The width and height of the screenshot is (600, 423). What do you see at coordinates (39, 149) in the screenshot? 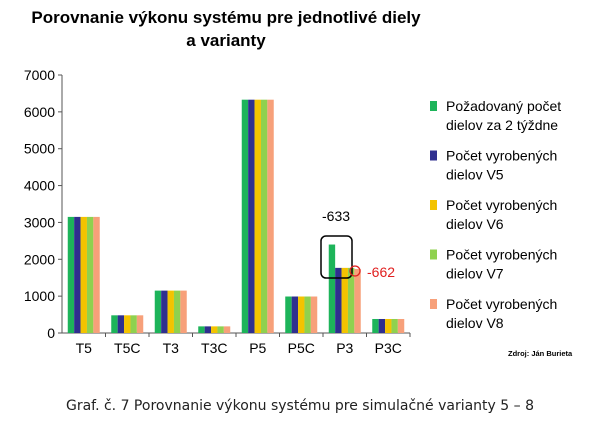
I see `y-tick-label: 5000` at bounding box center [39, 149].